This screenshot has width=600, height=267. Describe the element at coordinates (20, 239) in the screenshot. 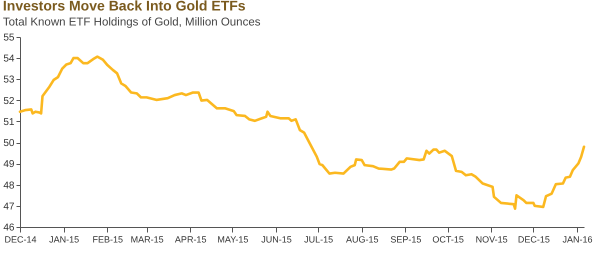

I see `x-tick-label: DEC-14` at that location.